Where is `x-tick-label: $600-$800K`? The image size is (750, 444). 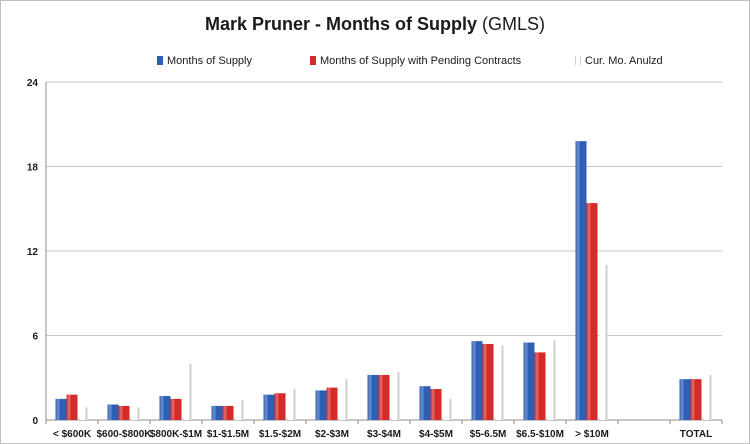 x-tick-label: $600-$800K is located at coordinates (124, 434).